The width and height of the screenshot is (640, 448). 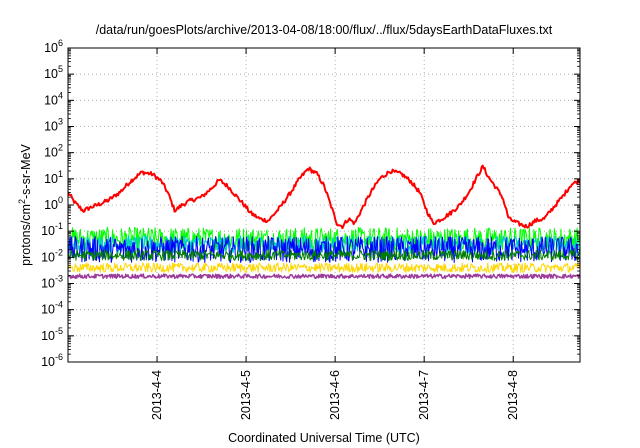 I want to click on y-tick-label: 10⁴, so click(x=53, y=98).